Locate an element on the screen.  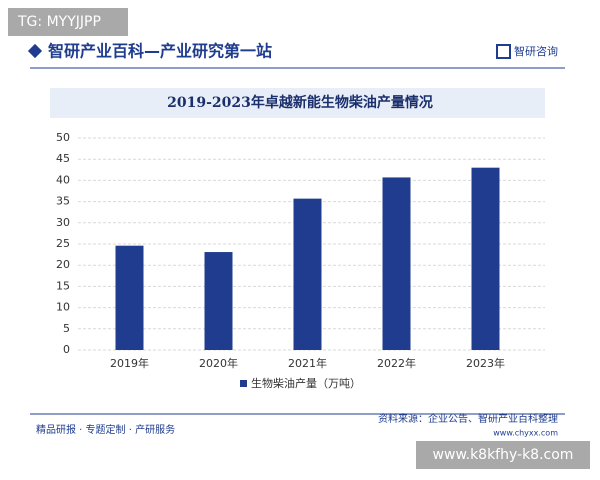
x-tick-label: 2022年 is located at coordinates (396, 363).